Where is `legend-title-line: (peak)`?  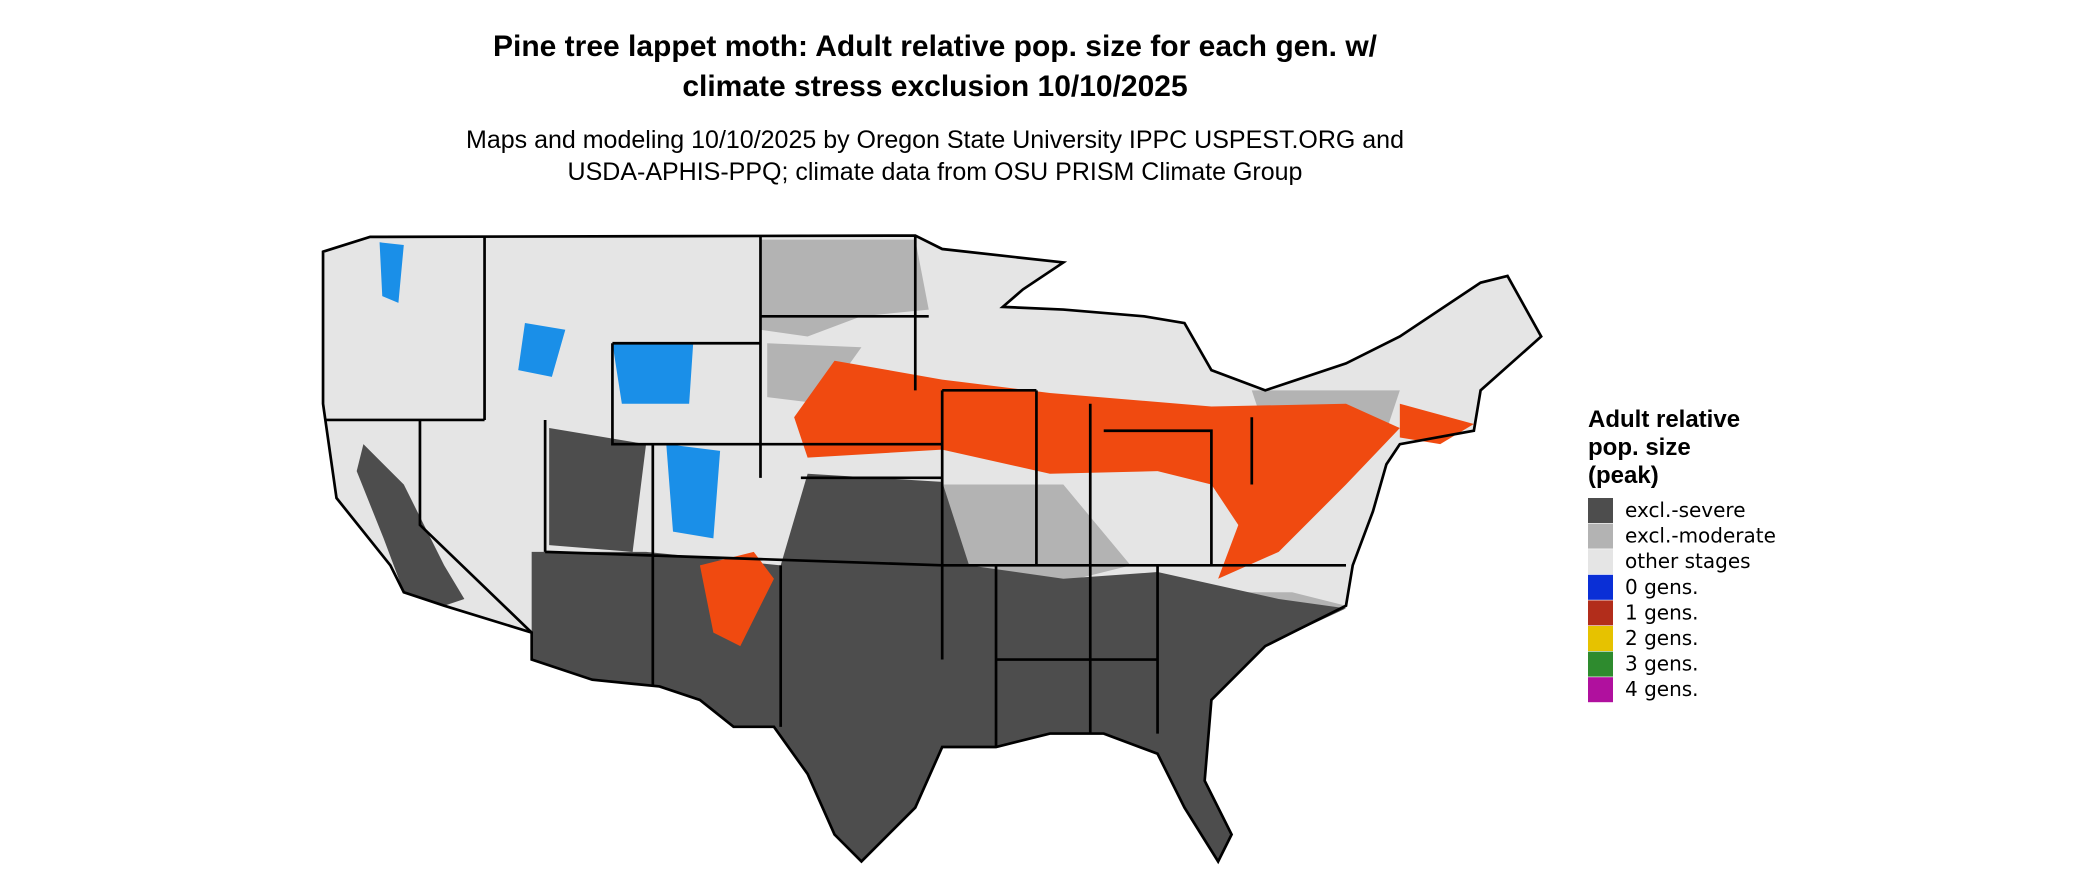
legend-title-line: (peak) is located at coordinates (1623, 475).